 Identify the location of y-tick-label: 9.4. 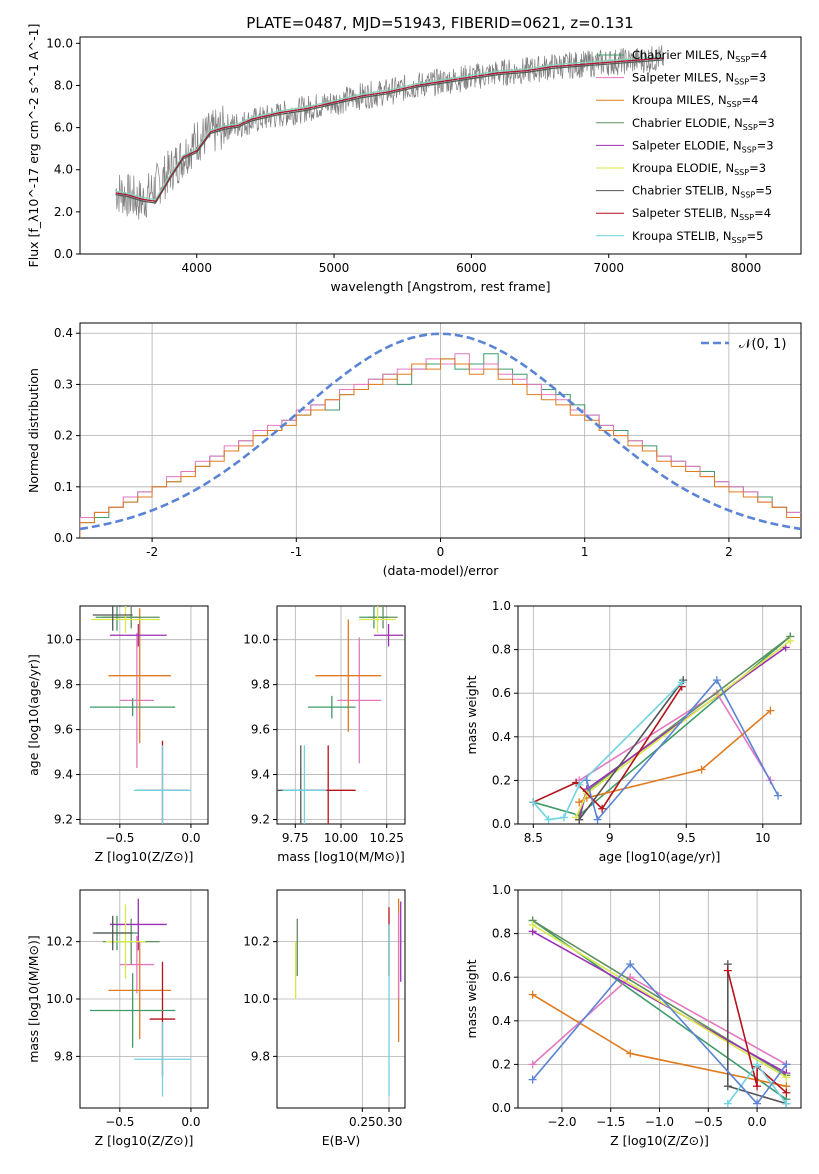
(260, 775).